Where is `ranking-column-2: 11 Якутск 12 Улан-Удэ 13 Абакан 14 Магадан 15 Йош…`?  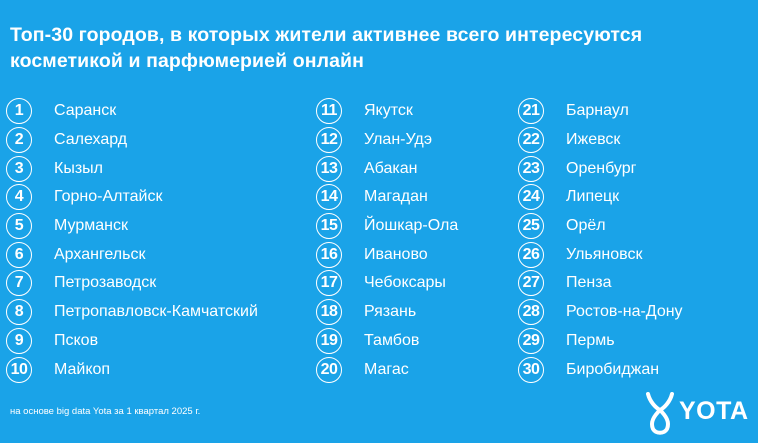 ranking-column-2: 11 Якутск 12 Улан-Удэ 13 Абакан 14 Магадан 15 Йош… is located at coordinates (387, 240).